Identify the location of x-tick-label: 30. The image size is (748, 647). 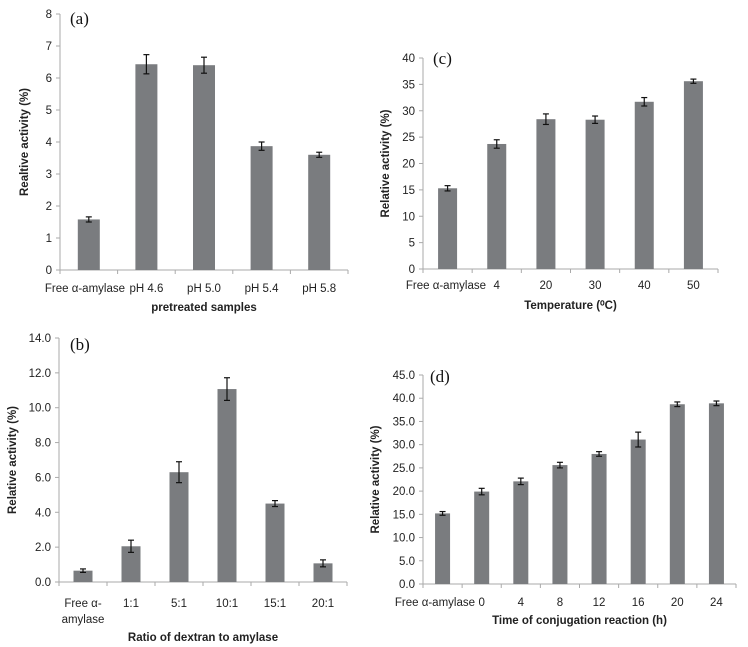
(595, 286).